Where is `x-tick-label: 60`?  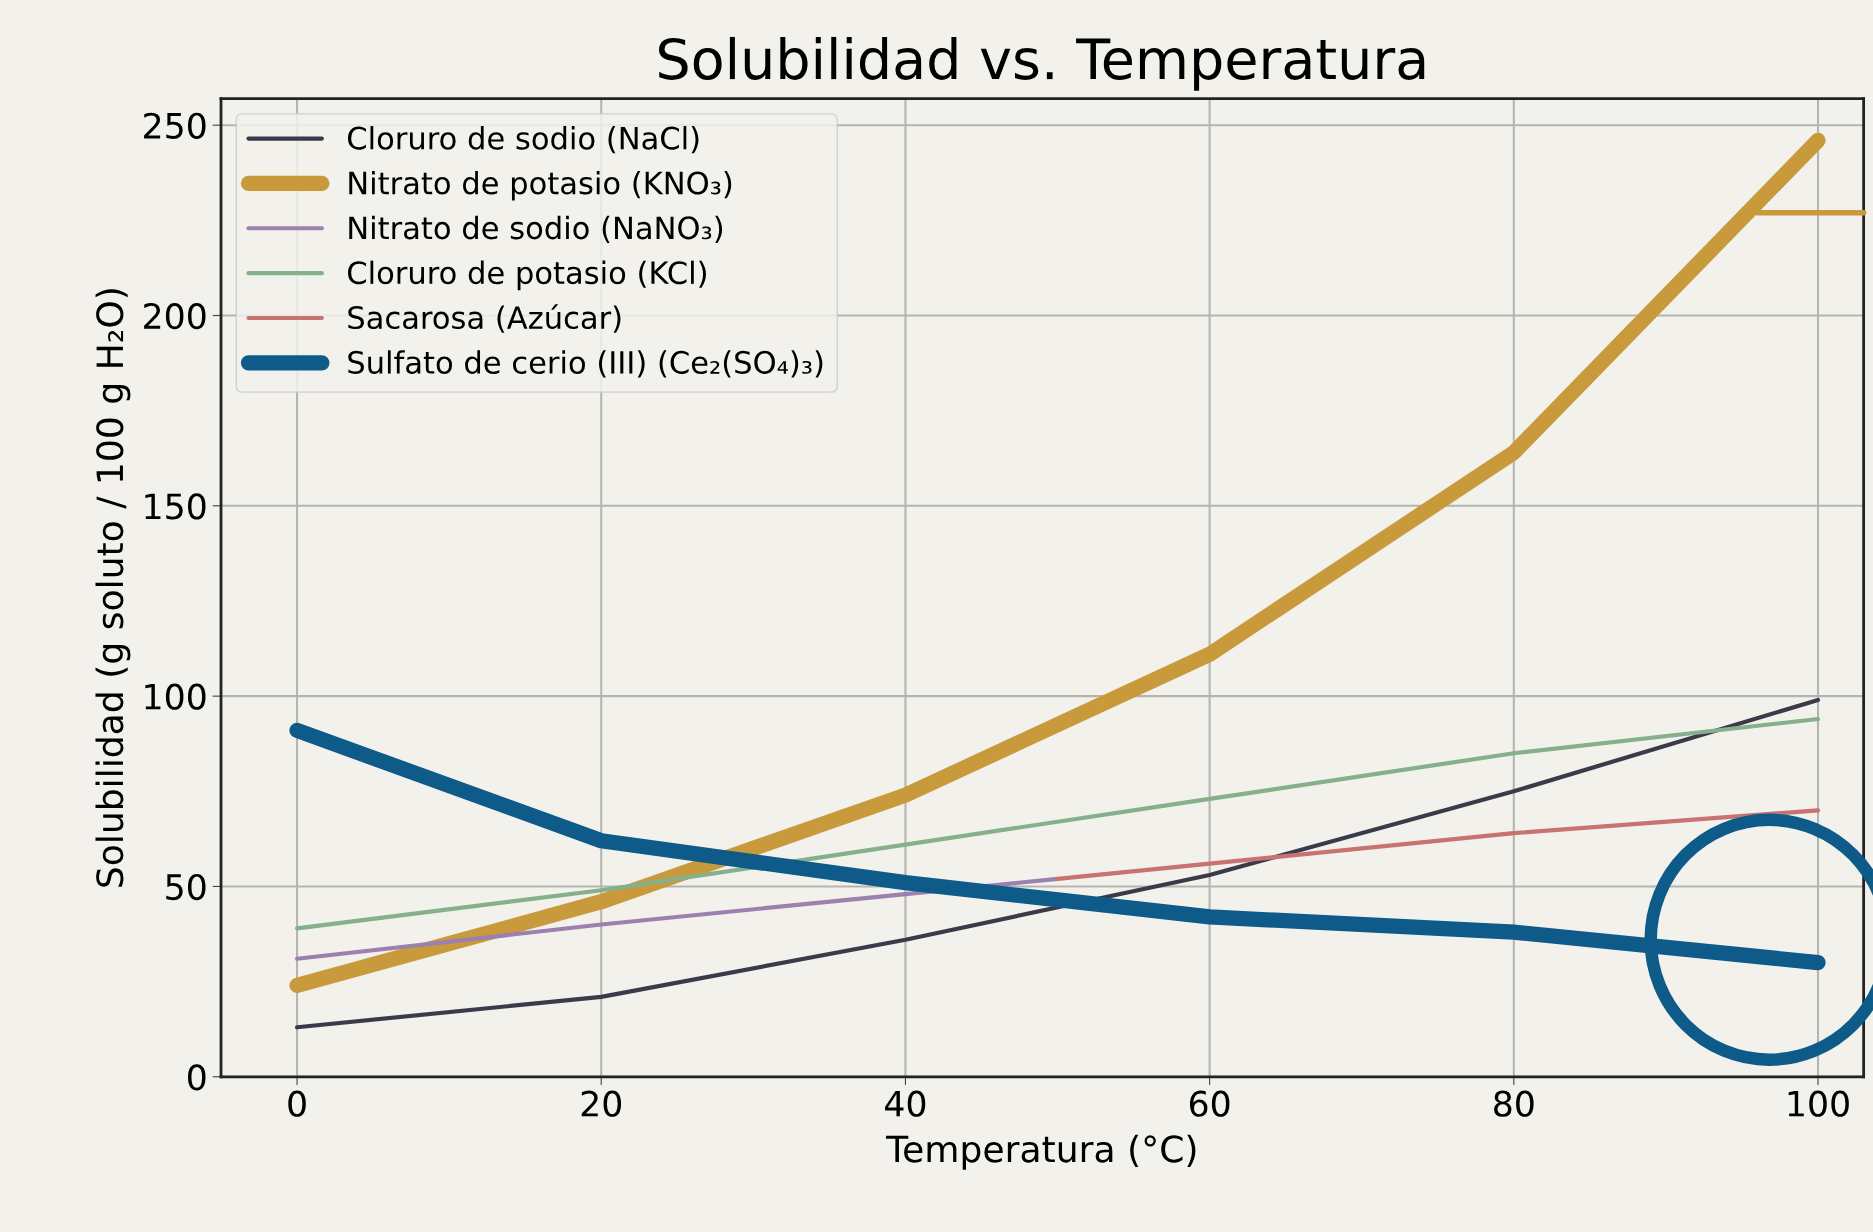
x-tick-label: 60 is located at coordinates (1209, 1103).